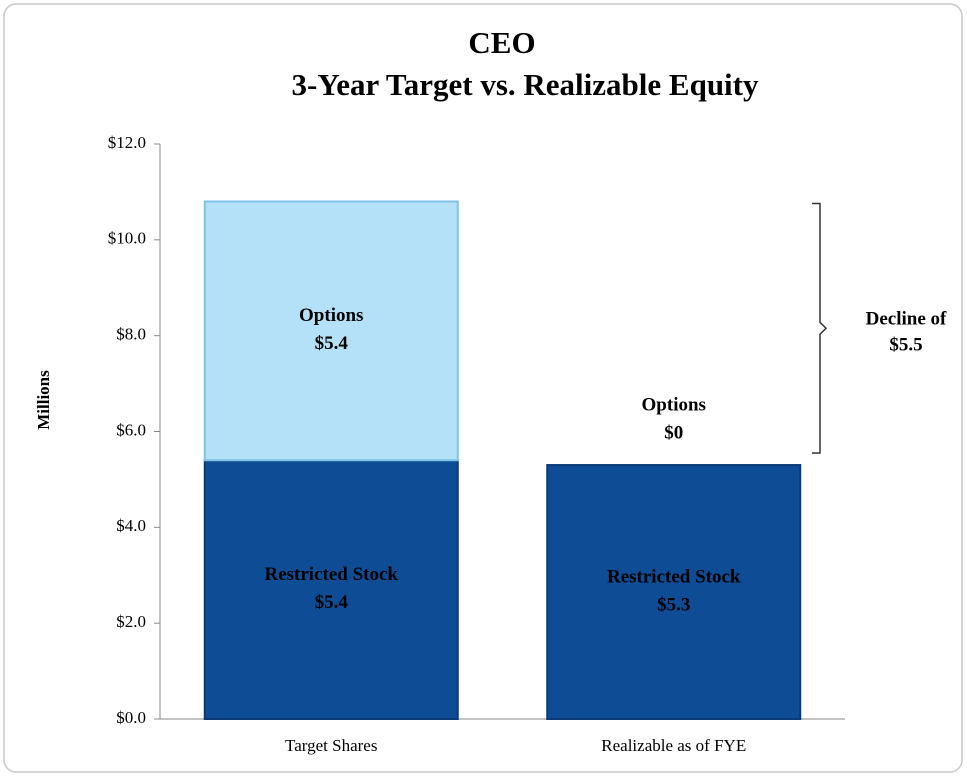 This screenshot has height=778, width=967. I want to click on y-axis-label: Millions, so click(43, 400).